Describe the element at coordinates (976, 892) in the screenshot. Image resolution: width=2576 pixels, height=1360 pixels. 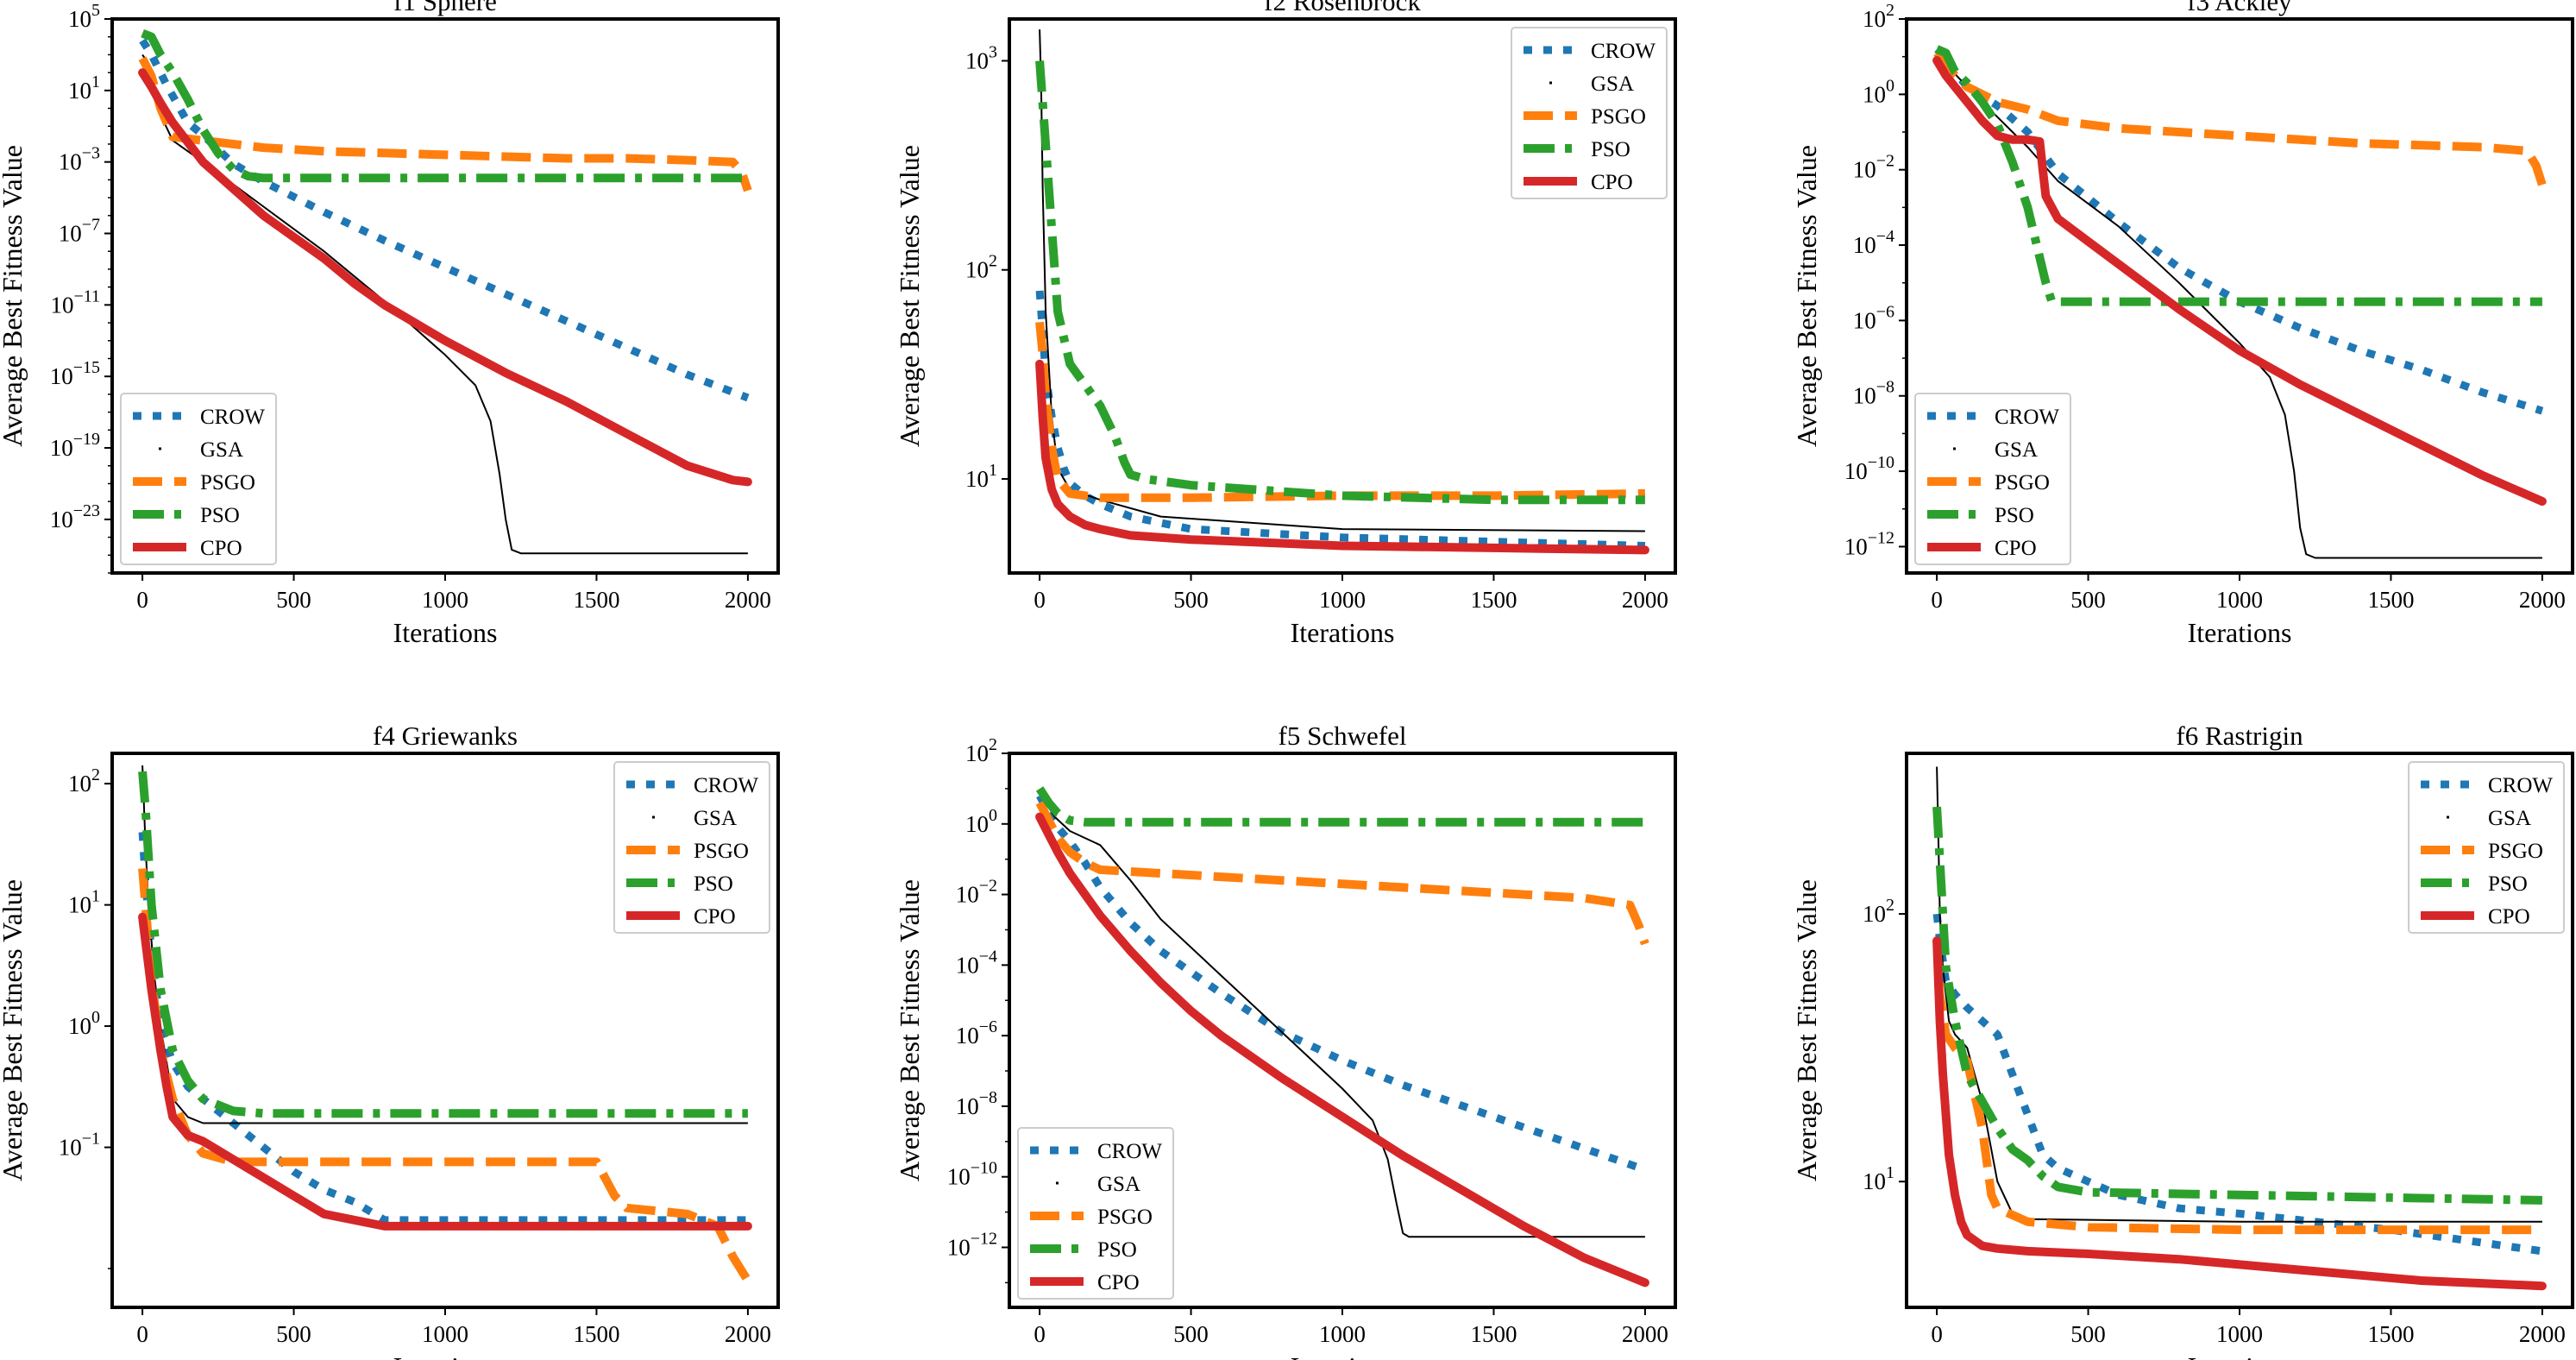
I see `y-tick-label: 10⁻²` at that location.